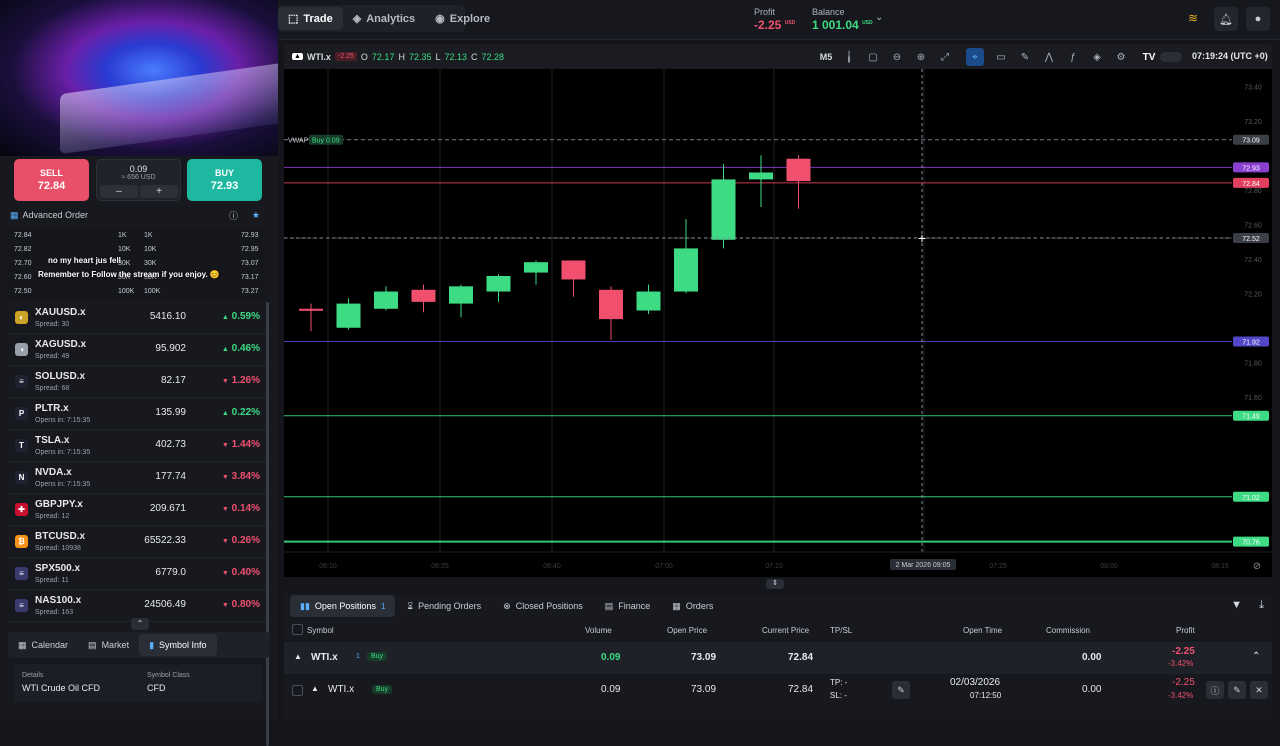  I want to click on nav-tabs: ⬚ Trade ◈ Analytics ◉ Explore, so click(384, 18).